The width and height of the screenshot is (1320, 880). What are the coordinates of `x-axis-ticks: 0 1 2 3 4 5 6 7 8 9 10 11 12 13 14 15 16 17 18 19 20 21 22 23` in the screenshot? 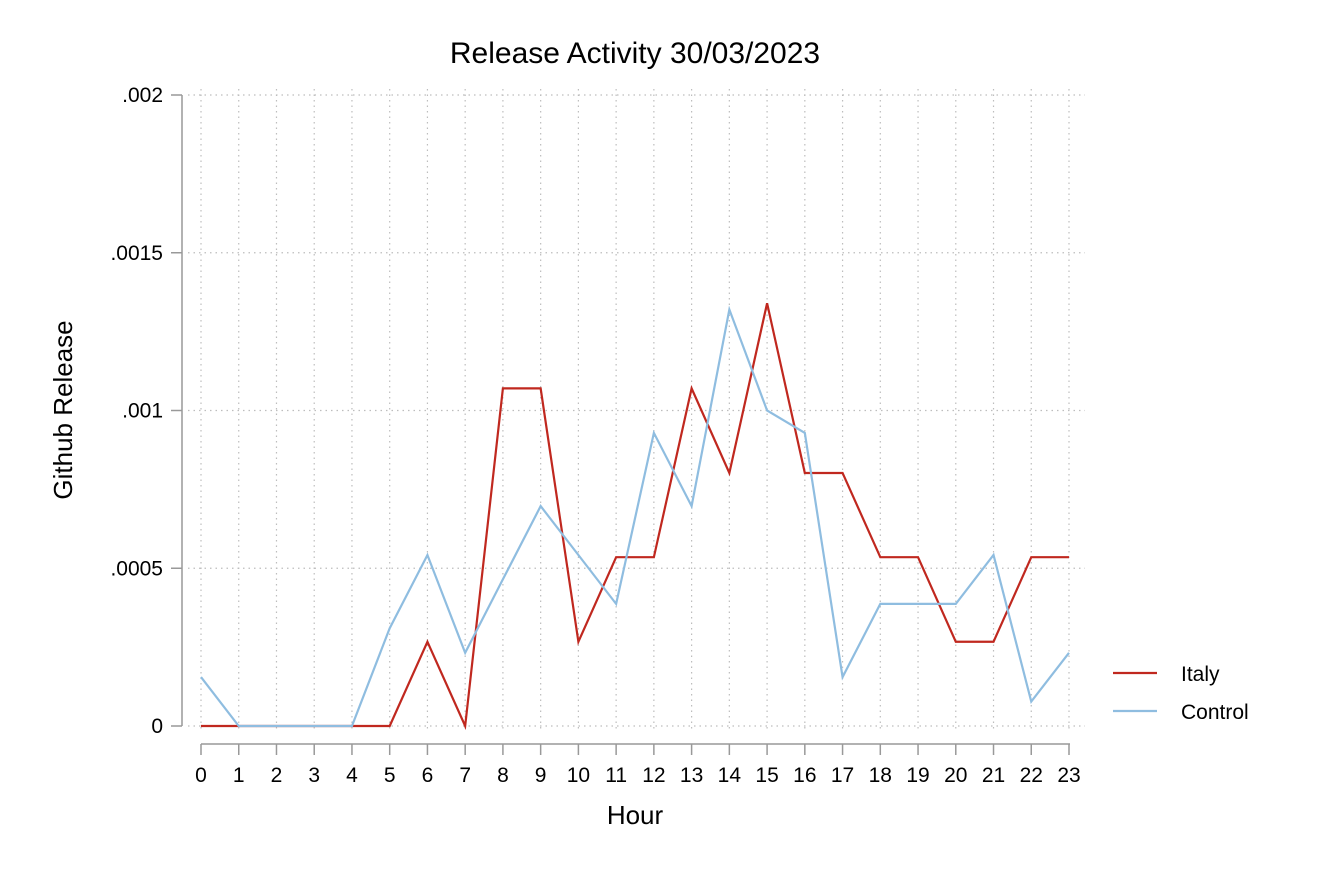 It's located at (638, 765).